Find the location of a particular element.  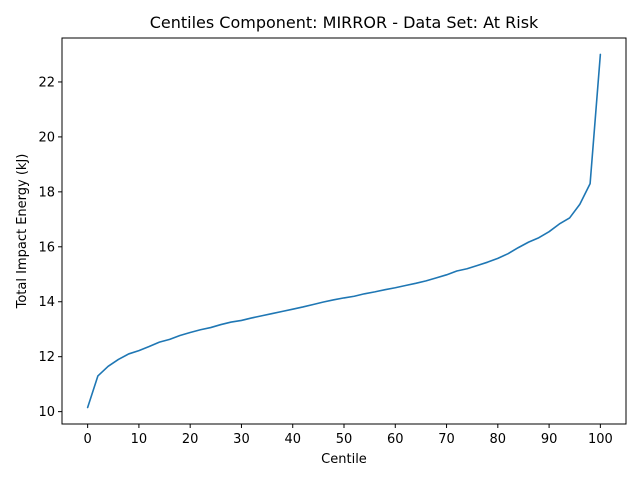

x-tick-label: 100 is located at coordinates (600, 439).